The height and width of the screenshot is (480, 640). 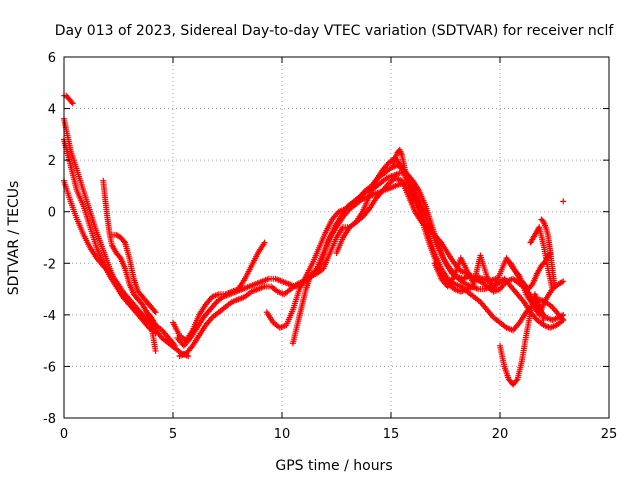 I want to click on y-tick-label: 2, so click(x=52, y=161).